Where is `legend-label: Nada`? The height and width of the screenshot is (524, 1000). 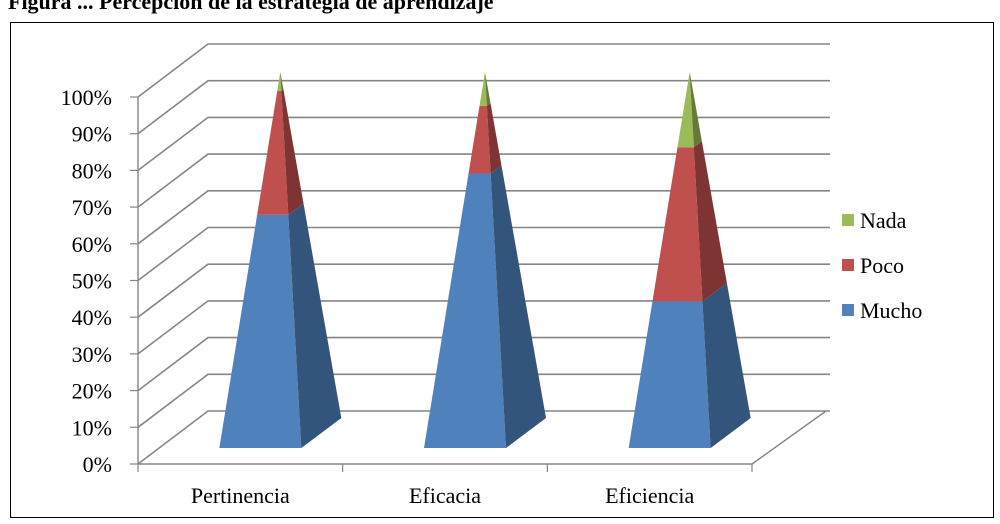
legend-label: Nada is located at coordinates (883, 220).